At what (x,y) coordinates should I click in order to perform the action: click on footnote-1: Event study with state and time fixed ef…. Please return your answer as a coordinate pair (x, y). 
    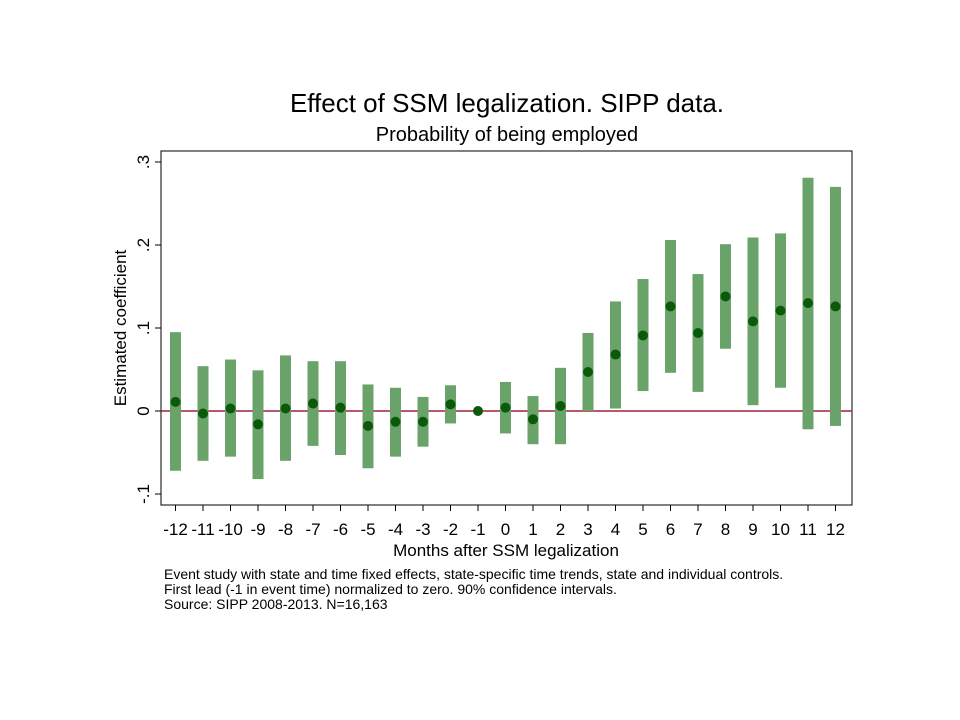
    Looking at the image, I should click on (474, 574).